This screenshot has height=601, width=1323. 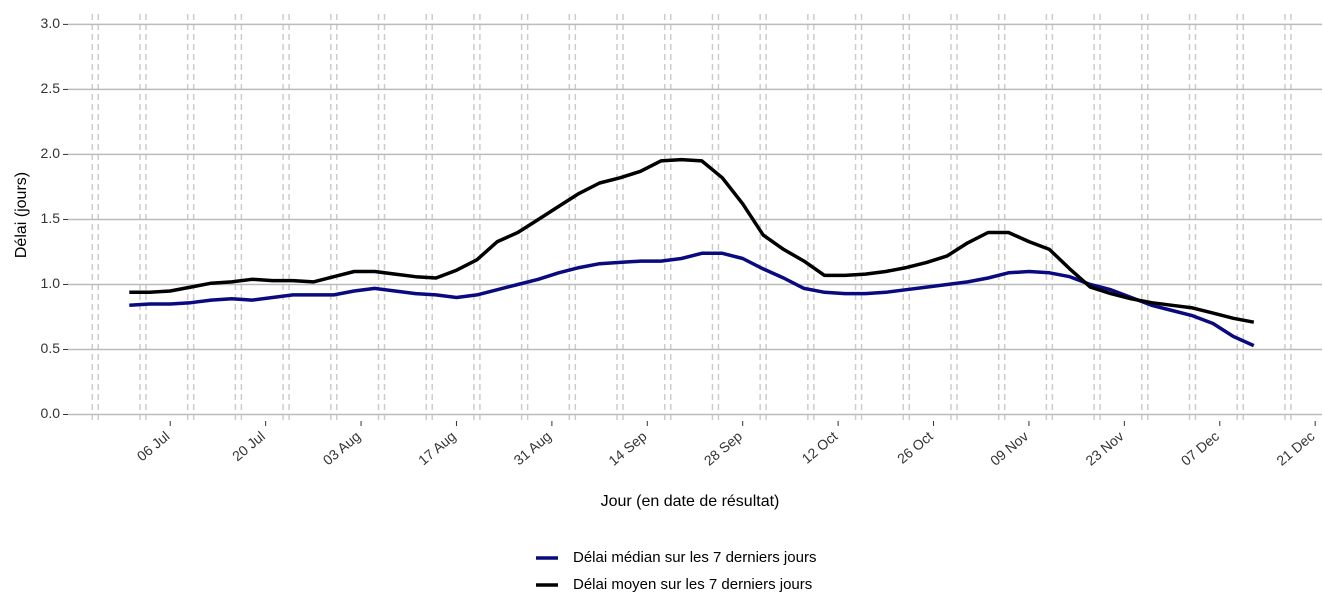 What do you see at coordinates (248, 446) in the screenshot?
I see `x-tick-label: 20 Jul` at bounding box center [248, 446].